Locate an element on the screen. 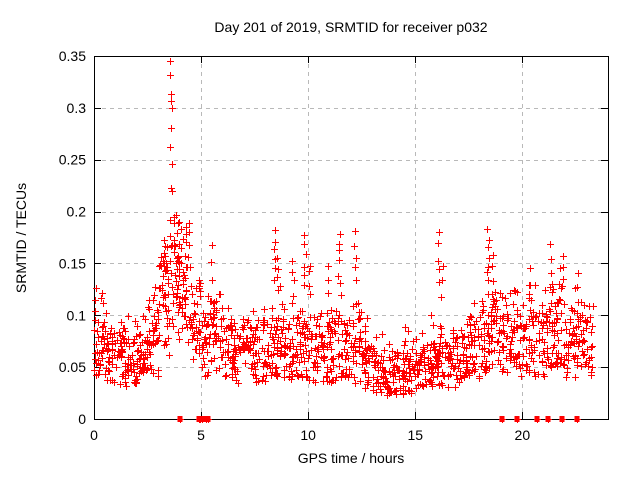 This screenshot has width=640, height=480. x-tick-label: 15 is located at coordinates (415, 435).